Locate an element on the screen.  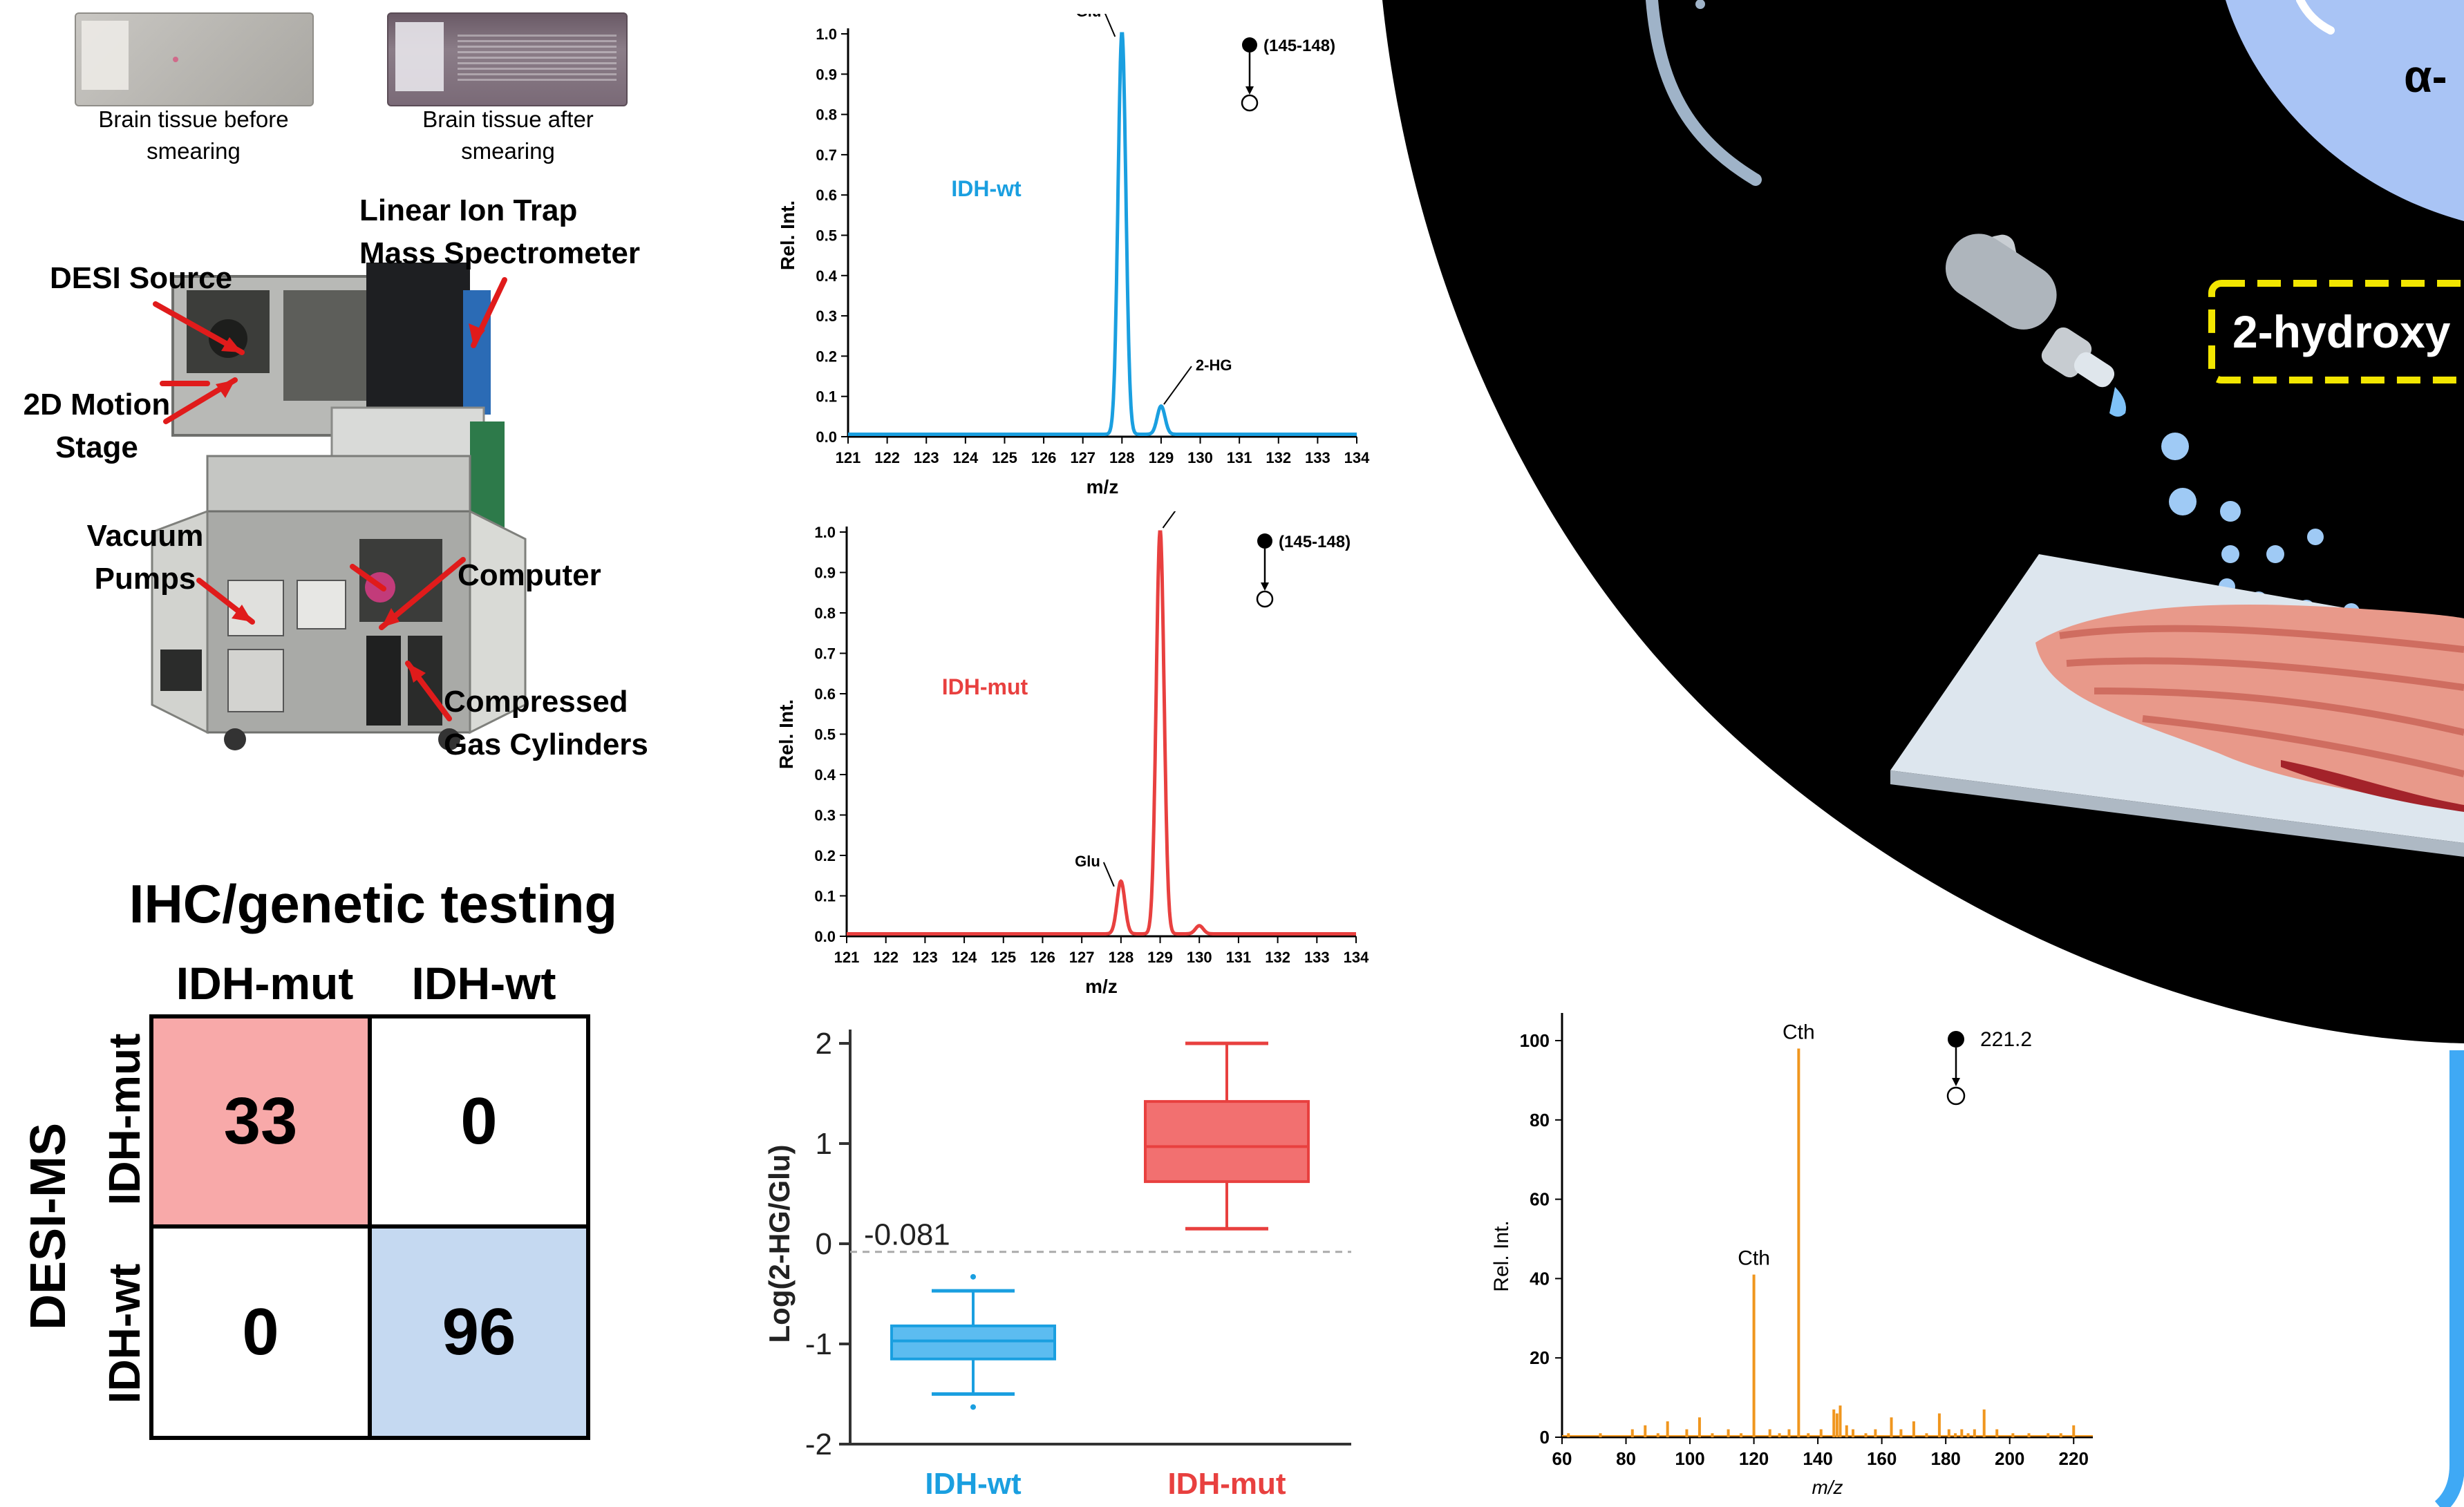
x-tick-label: 220 is located at coordinates (2074, 1458).